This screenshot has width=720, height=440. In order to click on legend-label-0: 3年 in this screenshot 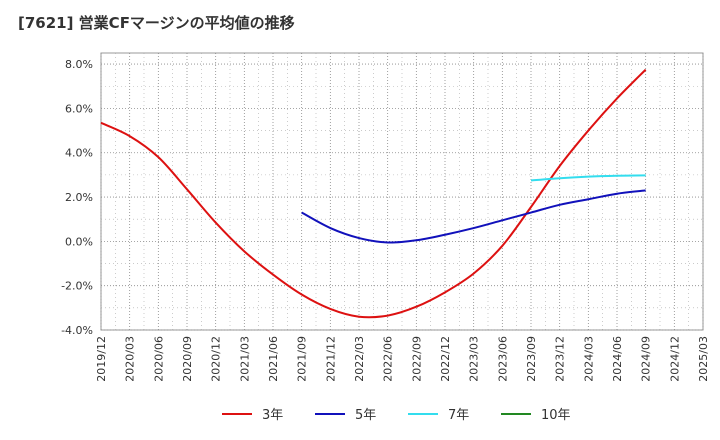, I will do `click(272, 415)`.